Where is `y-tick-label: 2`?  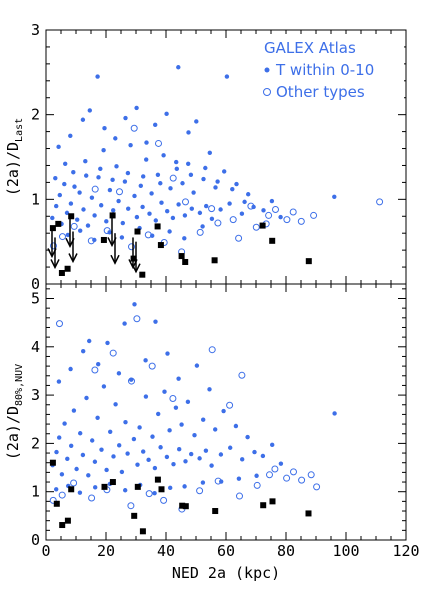 y-tick-label: 2 is located at coordinates (35, 115).